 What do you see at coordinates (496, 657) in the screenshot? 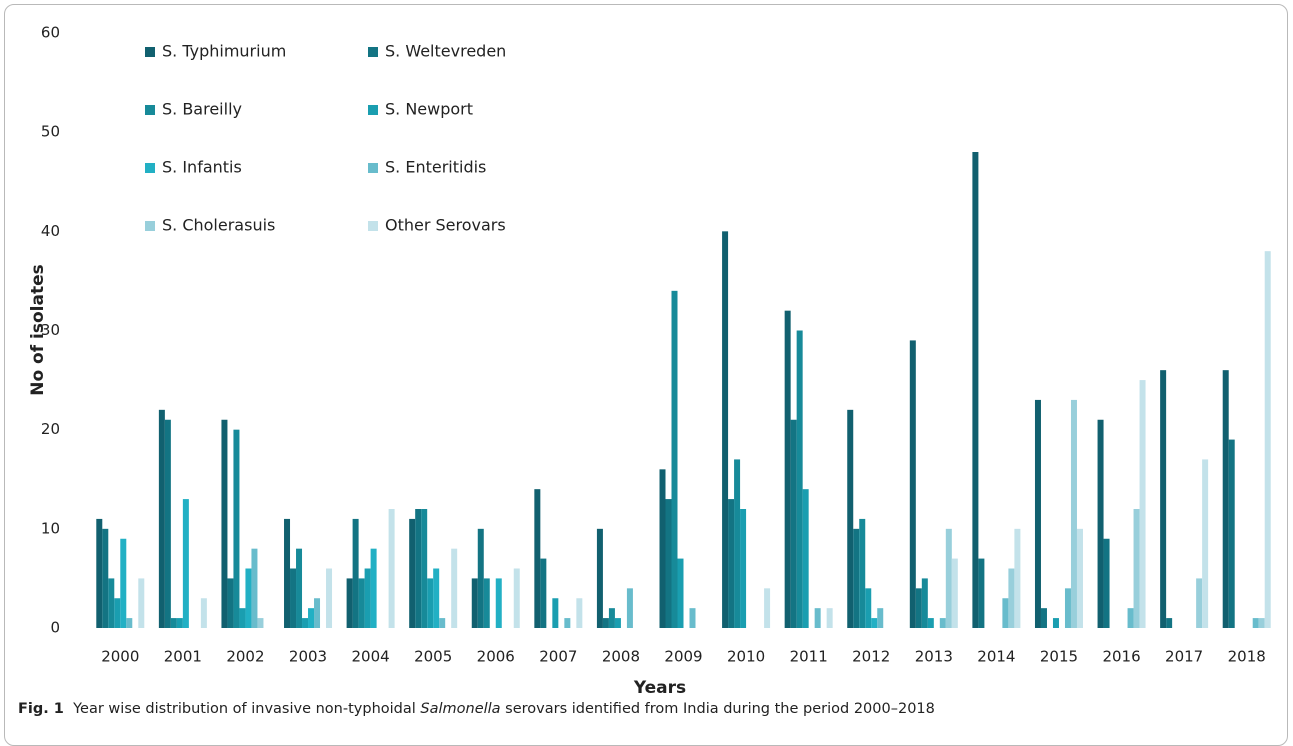
I see `x-tick-label: 2006` at bounding box center [496, 657].